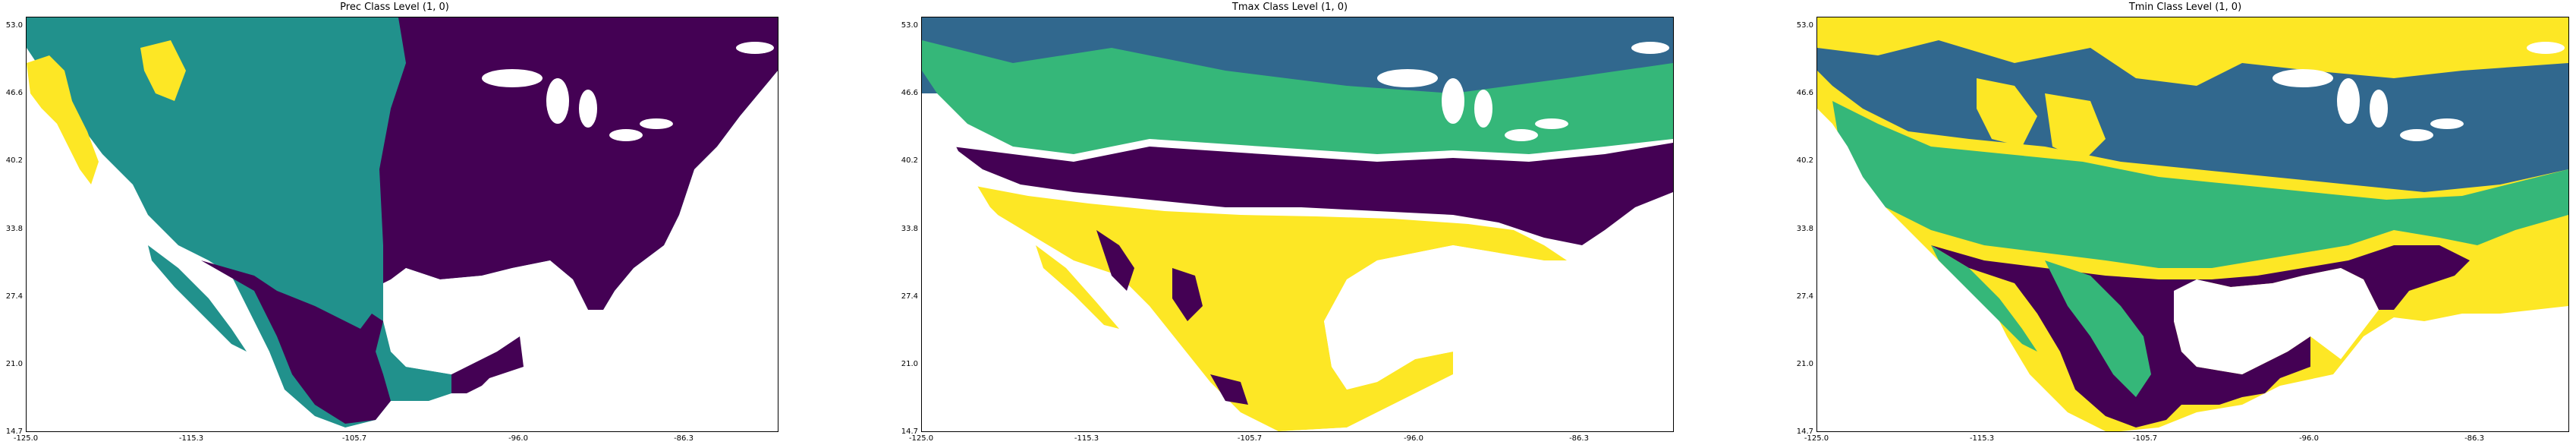  I want to click on panel-title: Prec Class Level (1, 0), so click(394, 8).